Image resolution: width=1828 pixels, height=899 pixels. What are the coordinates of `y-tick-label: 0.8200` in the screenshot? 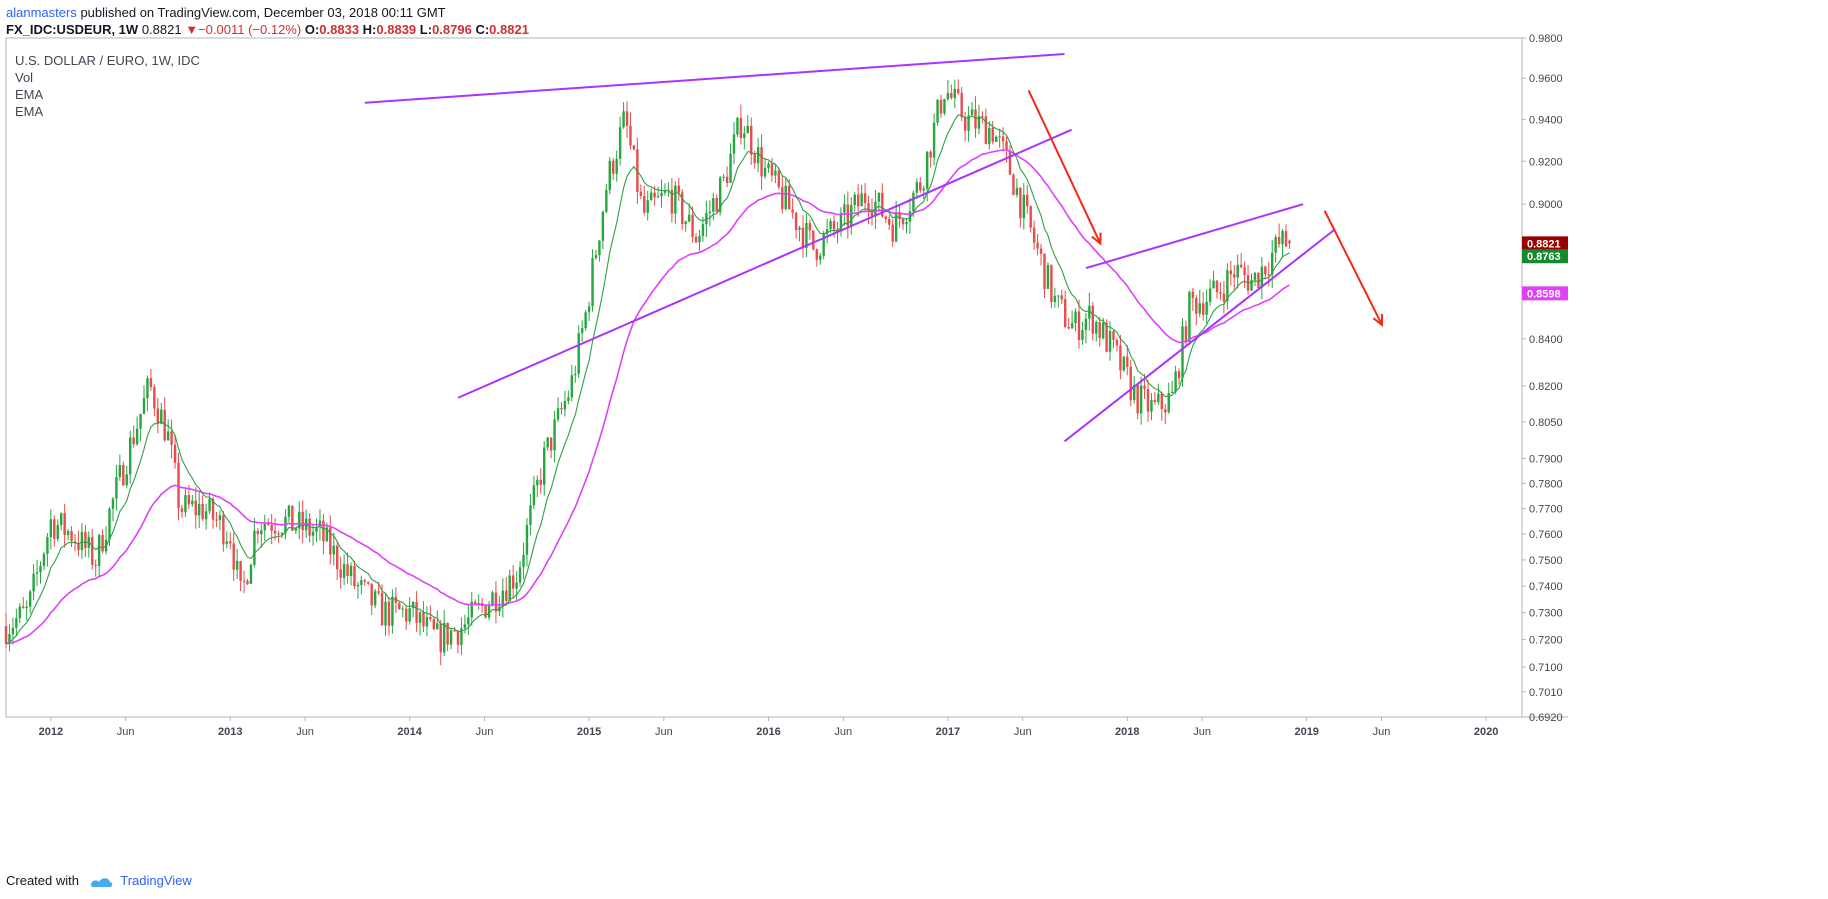 It's located at (1546, 387).